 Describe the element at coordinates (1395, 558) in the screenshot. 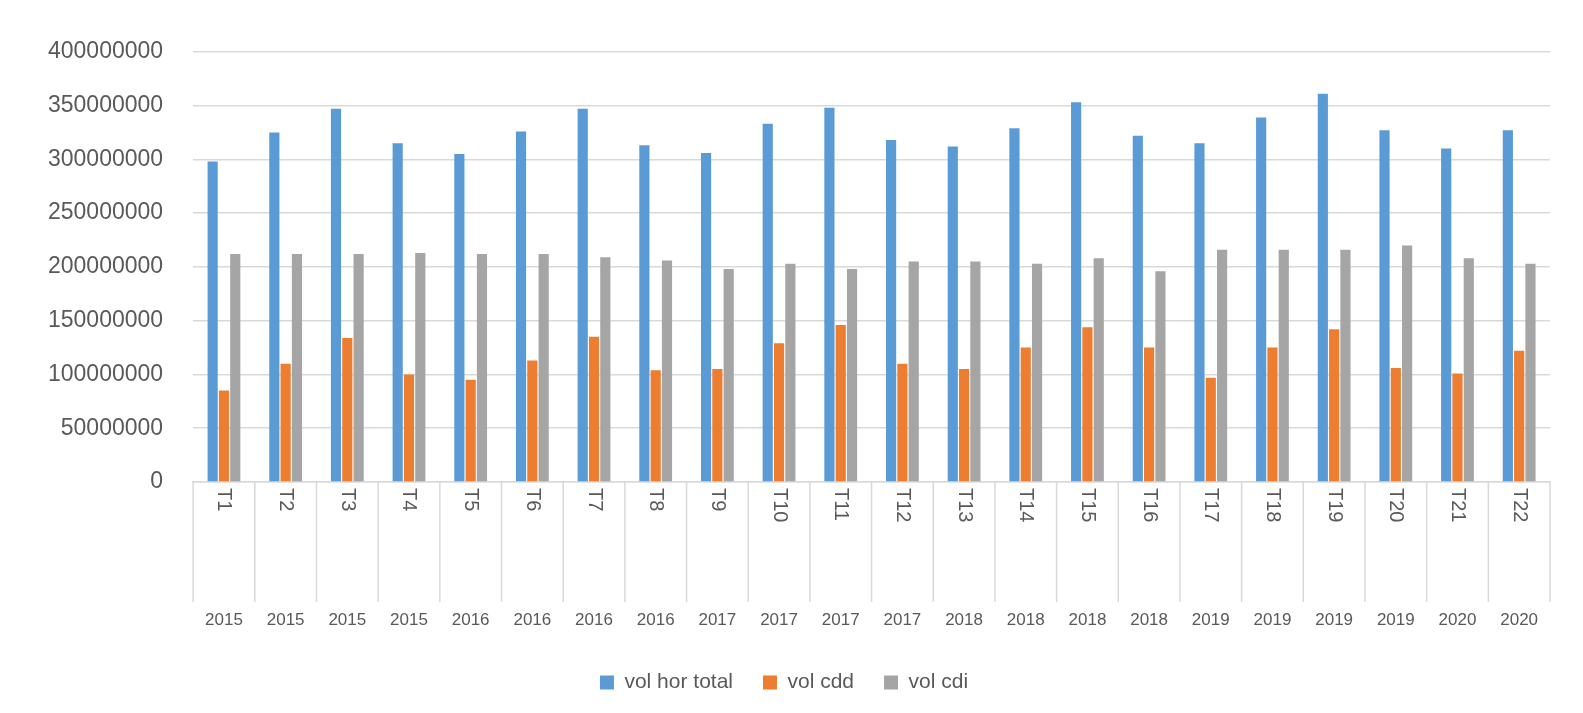

I see `category-label: T20 2019` at that location.